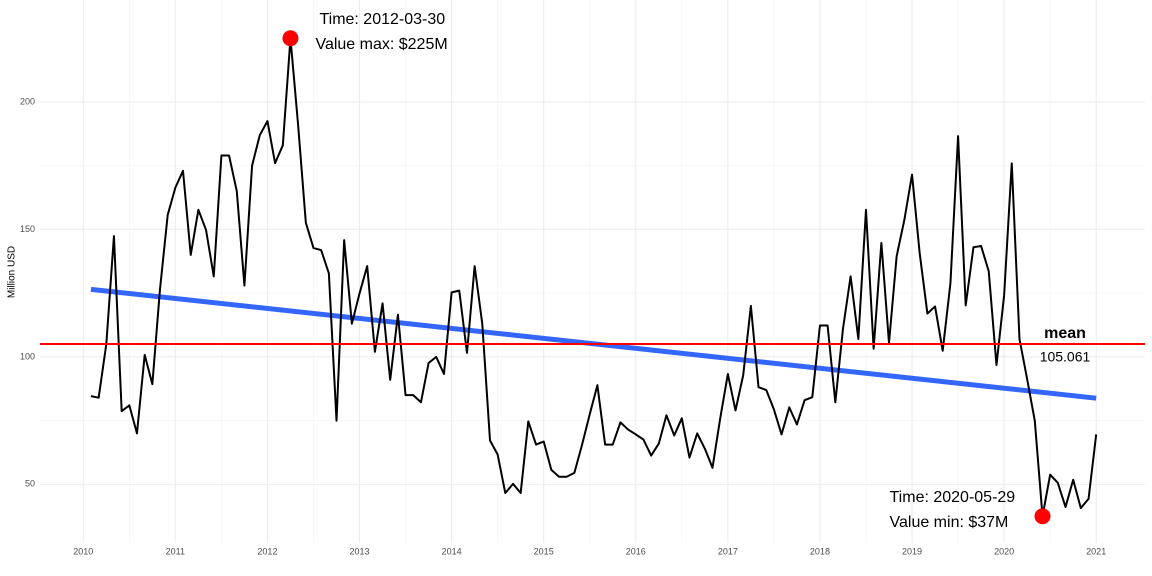  What do you see at coordinates (290, 38) in the screenshot?
I see `max-marker` at bounding box center [290, 38].